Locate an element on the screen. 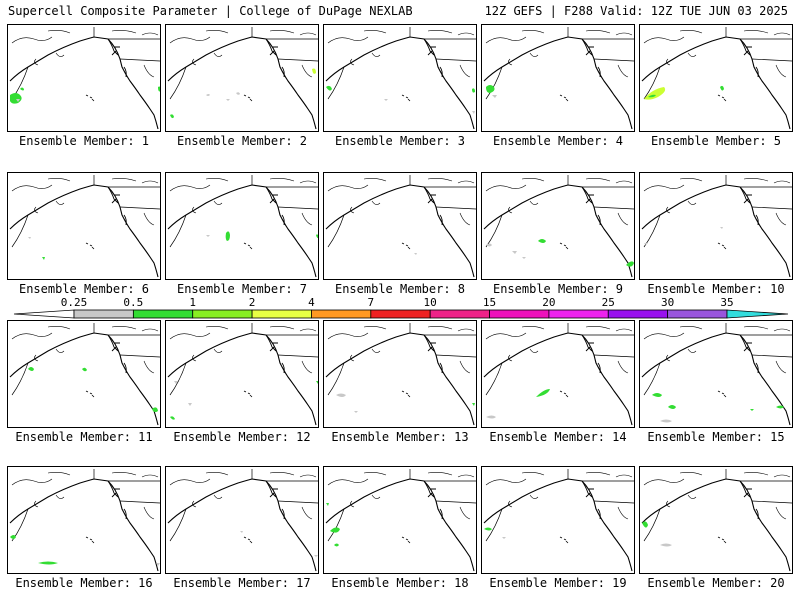 Image resolution: width=800 pixels, height=600 pixels. colorbar-tick-label: 30 is located at coordinates (667, 302).